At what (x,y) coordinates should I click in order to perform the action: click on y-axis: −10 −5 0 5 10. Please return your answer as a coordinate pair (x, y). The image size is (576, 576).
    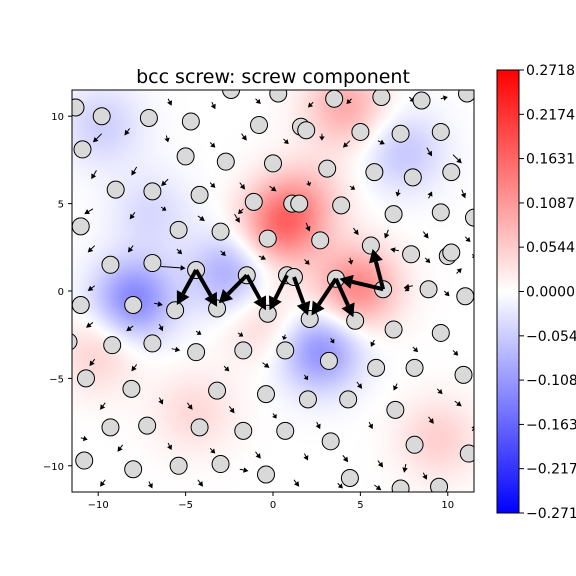
    Looking at the image, I should click on (57, 292).